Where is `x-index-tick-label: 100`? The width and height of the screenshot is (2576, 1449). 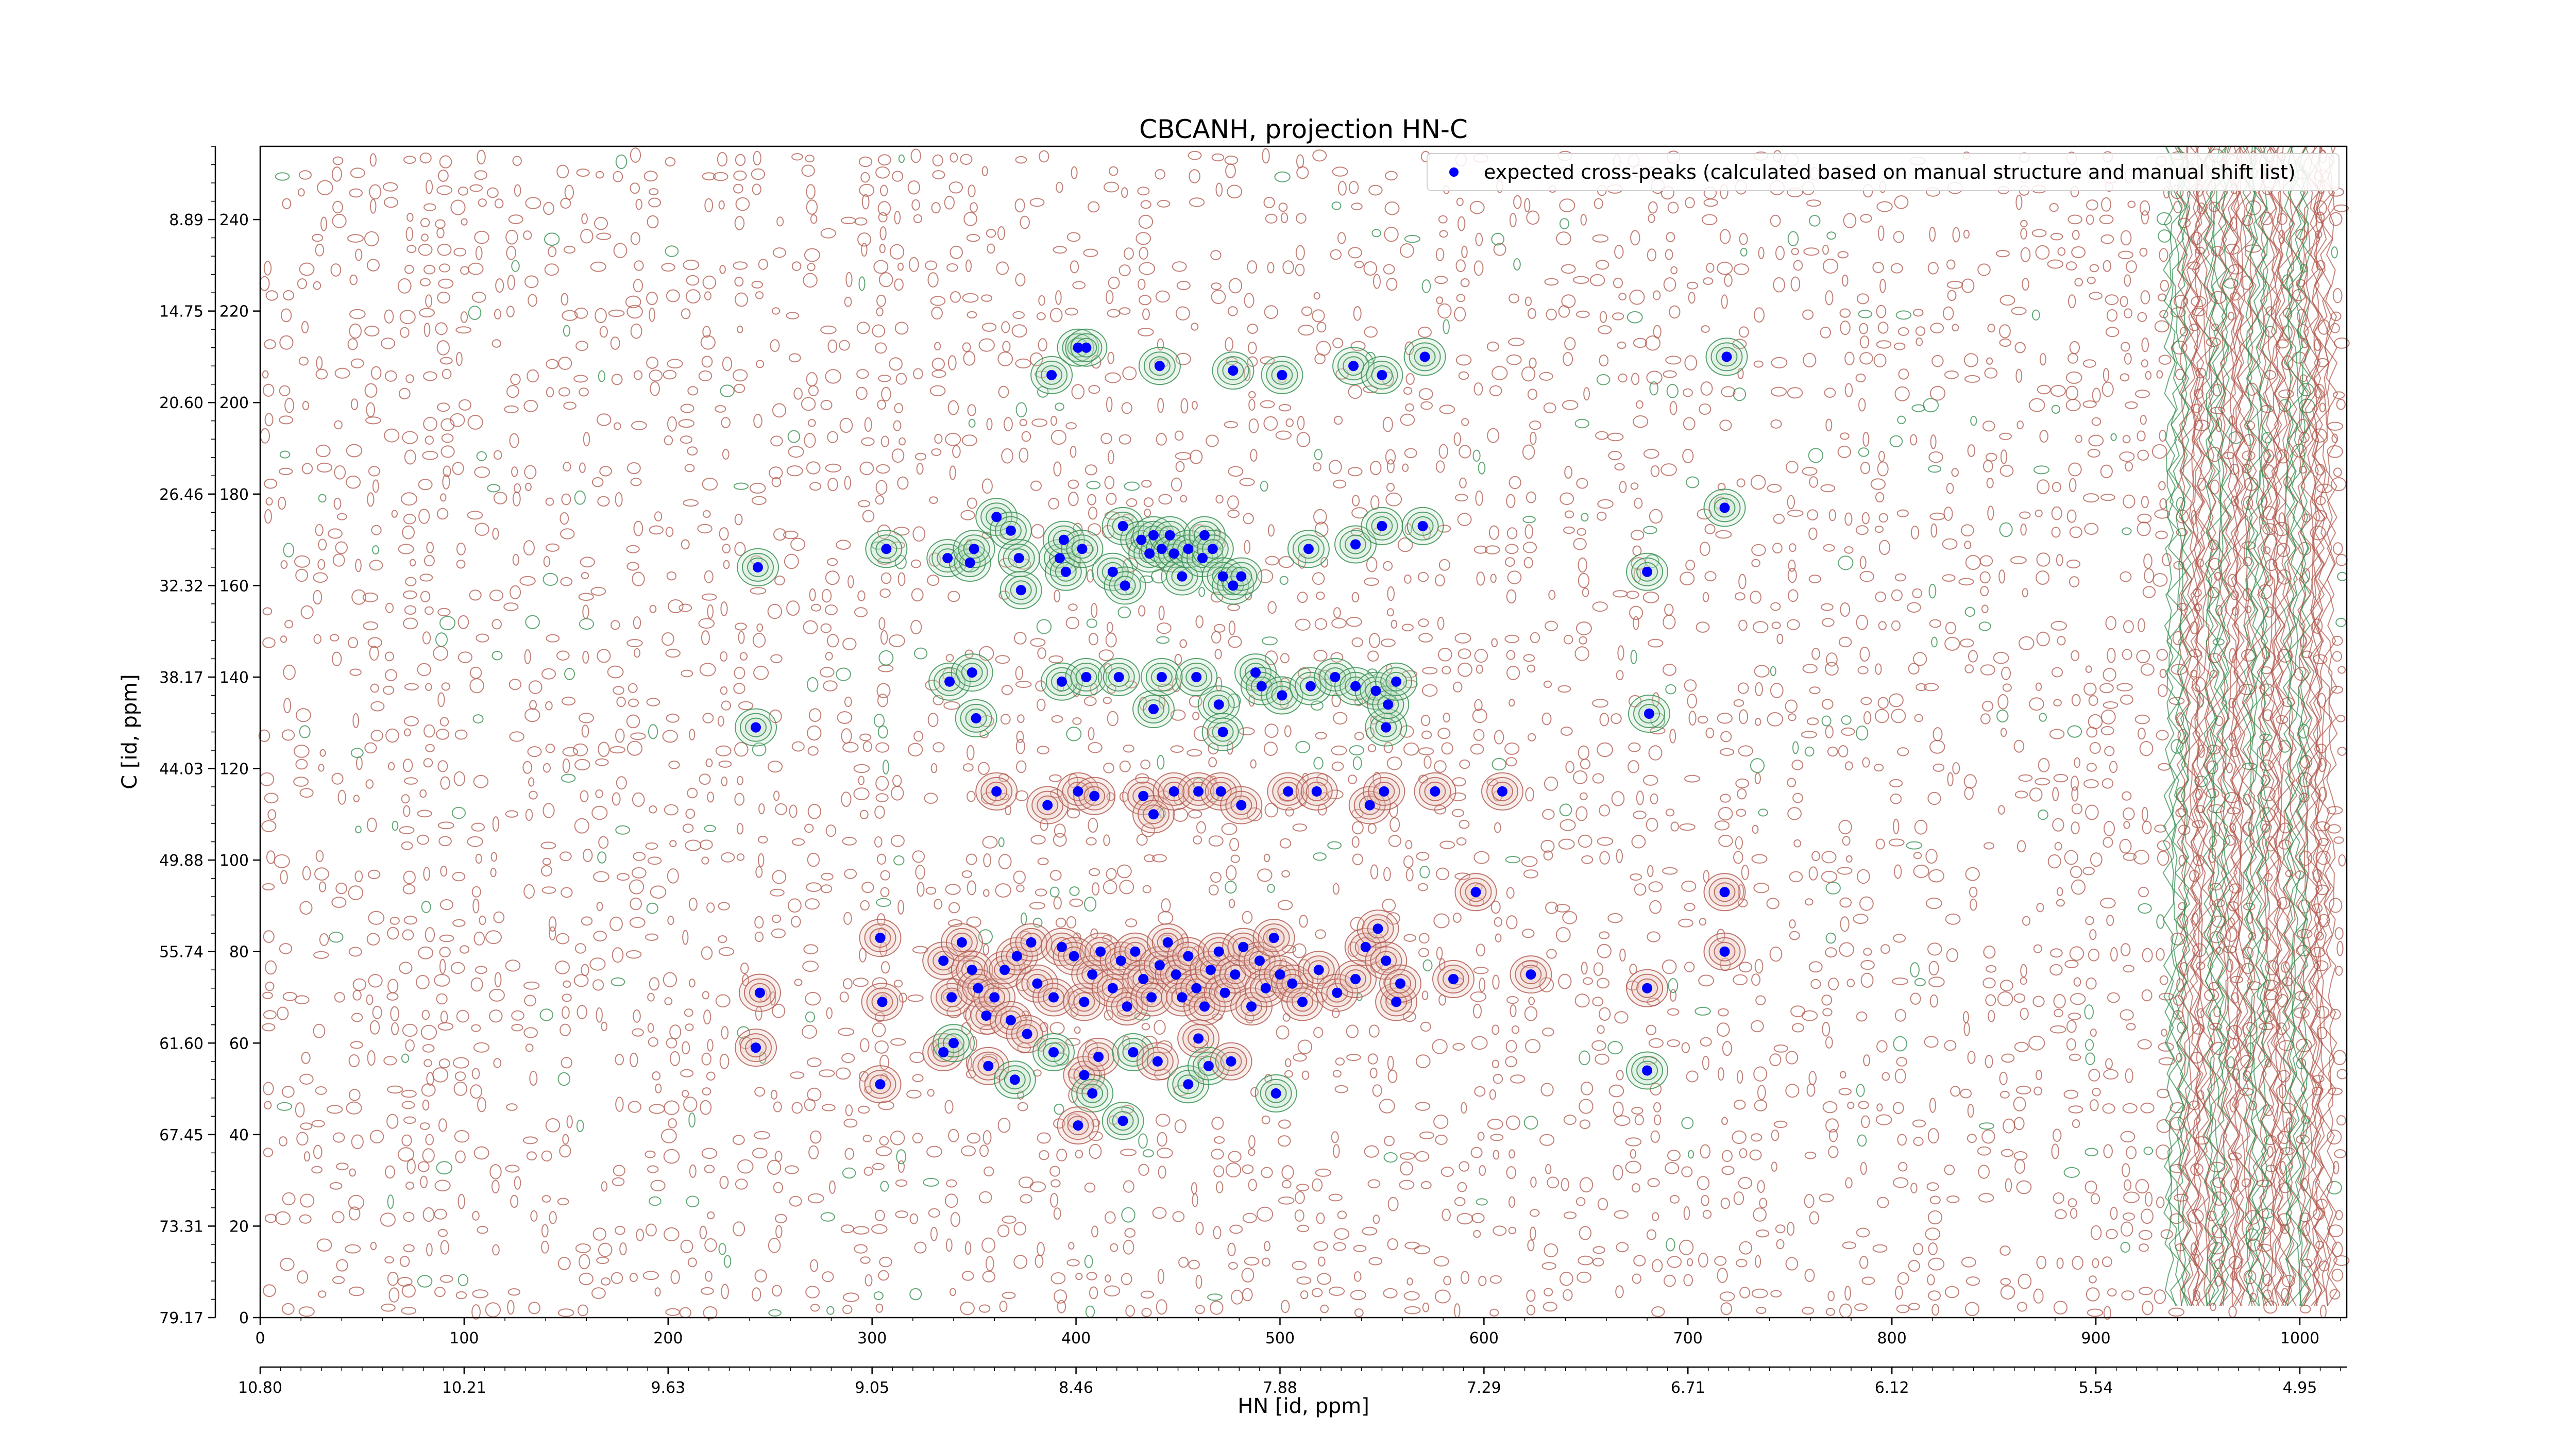
x-index-tick-label: 100 is located at coordinates (464, 1338).